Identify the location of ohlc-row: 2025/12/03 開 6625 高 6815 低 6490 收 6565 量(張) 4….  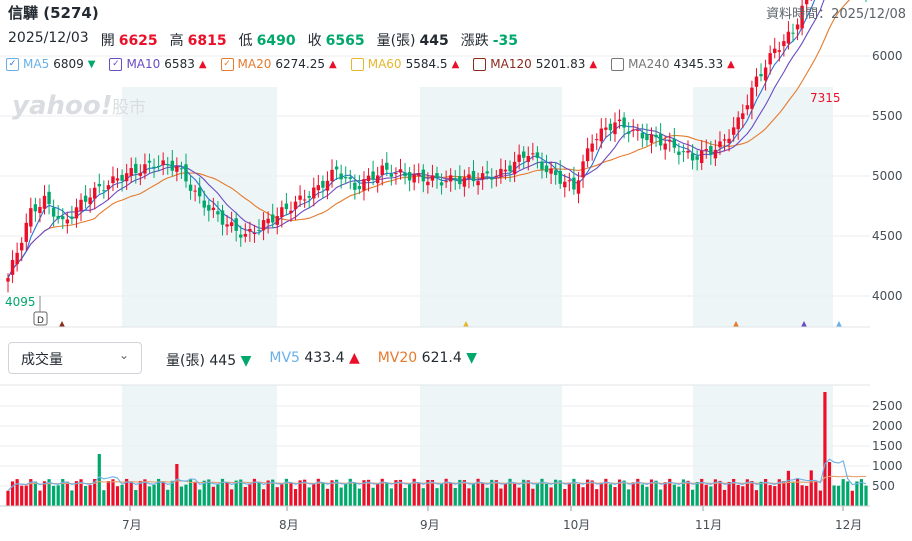
(263, 40).